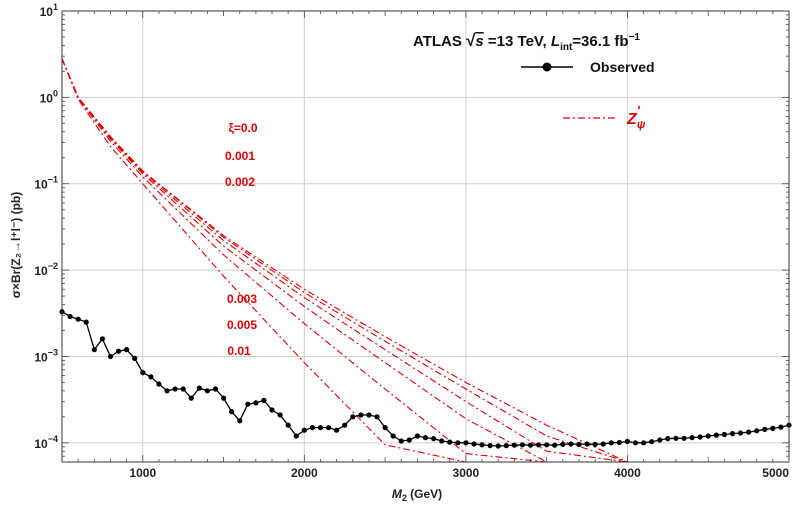  I want to click on x-tick-label: 2000, so click(304, 473).